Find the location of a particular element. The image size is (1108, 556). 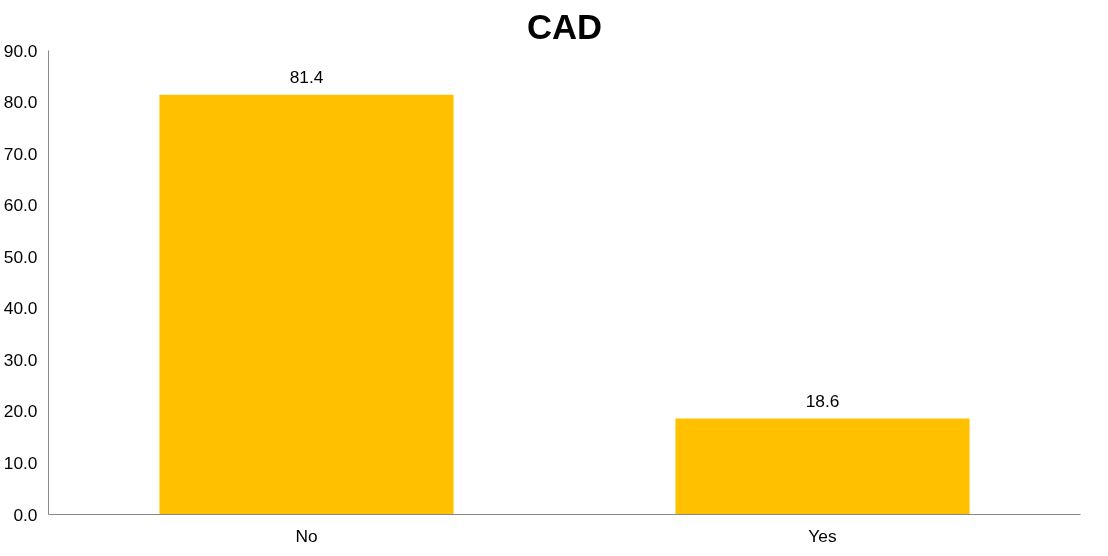

y-tick-label: 90.0 is located at coordinates (20, 50).